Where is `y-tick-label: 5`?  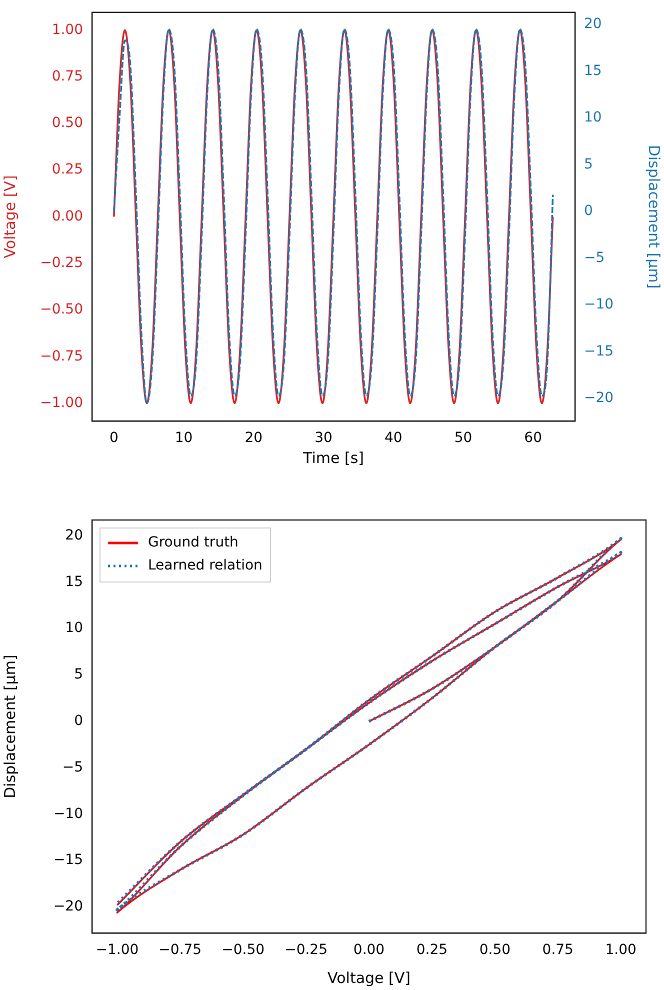 y-tick-label: 5 is located at coordinates (78, 674).